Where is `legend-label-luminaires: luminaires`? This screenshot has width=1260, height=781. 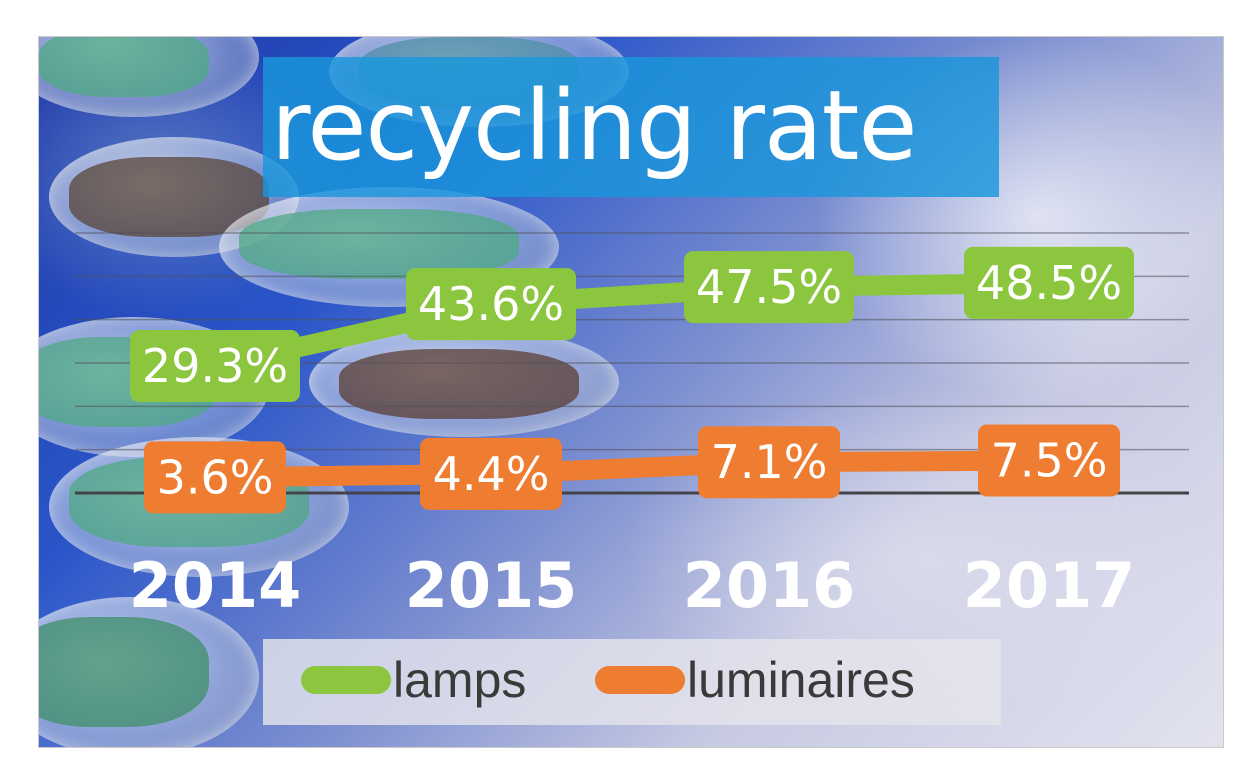 legend-label-luminaires: luminaires is located at coordinates (801, 680).